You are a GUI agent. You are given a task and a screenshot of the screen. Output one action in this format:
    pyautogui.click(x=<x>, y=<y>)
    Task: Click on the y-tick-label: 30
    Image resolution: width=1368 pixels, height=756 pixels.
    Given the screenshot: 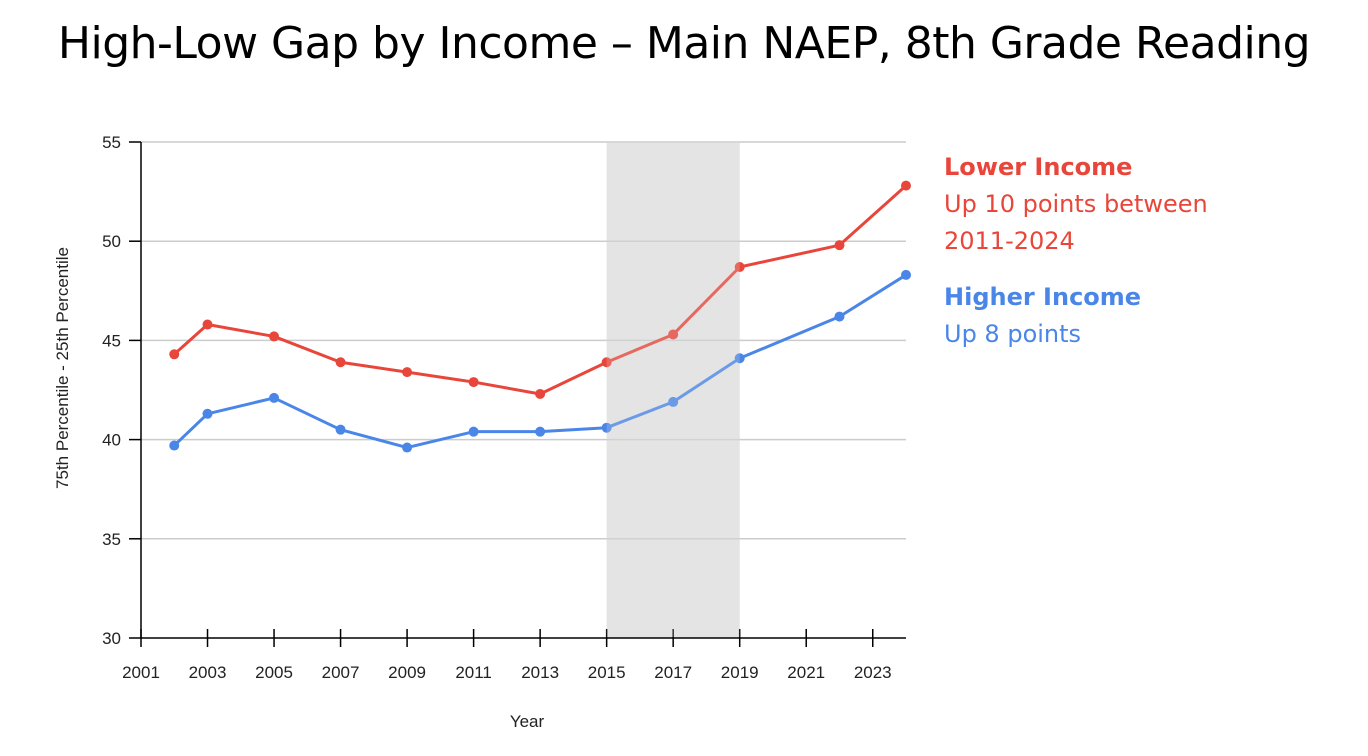 What is the action you would take?
    pyautogui.click(x=111, y=638)
    